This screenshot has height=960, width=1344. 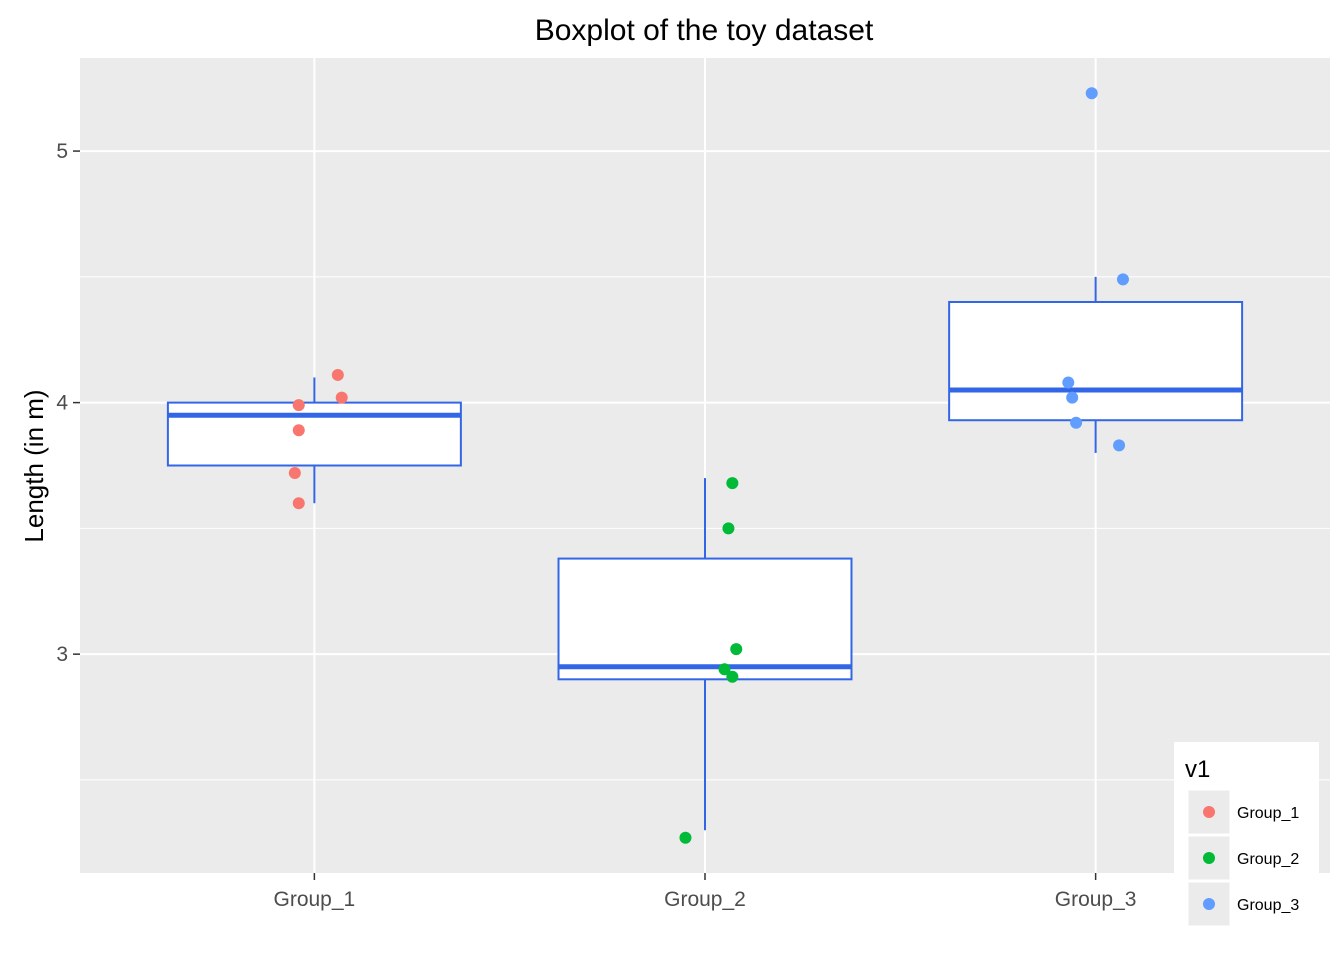 What do you see at coordinates (62, 403) in the screenshot?
I see `y-tick-label: 4` at bounding box center [62, 403].